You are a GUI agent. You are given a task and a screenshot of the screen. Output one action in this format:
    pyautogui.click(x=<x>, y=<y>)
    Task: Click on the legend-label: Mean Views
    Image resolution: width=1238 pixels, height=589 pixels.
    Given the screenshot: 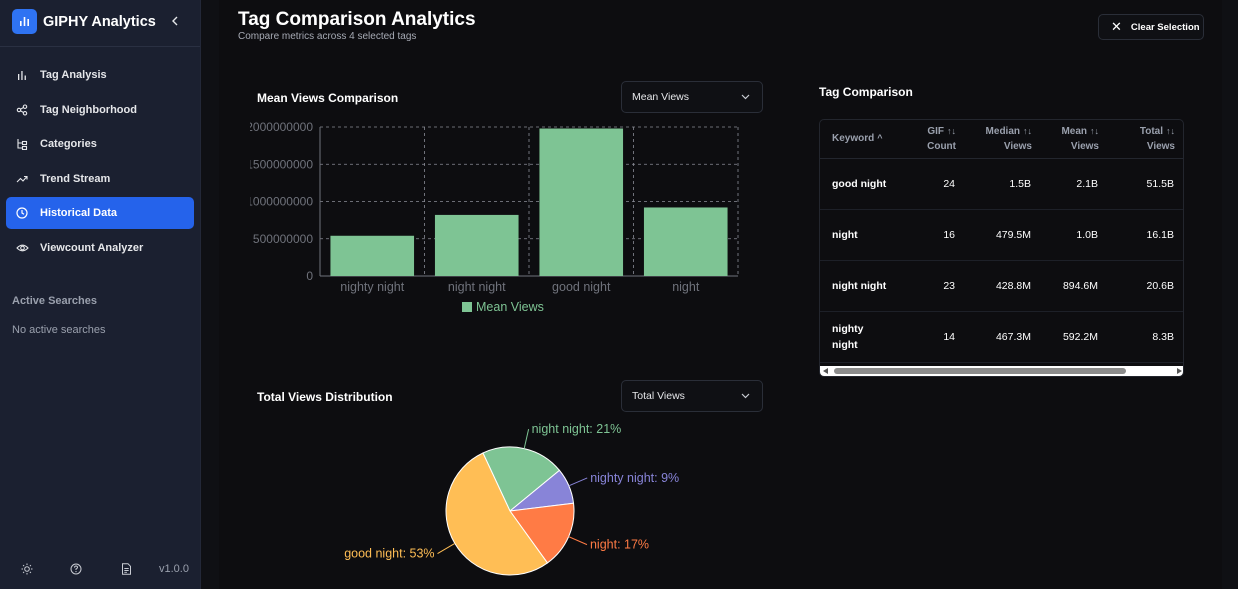 What is the action you would take?
    pyautogui.click(x=510, y=307)
    